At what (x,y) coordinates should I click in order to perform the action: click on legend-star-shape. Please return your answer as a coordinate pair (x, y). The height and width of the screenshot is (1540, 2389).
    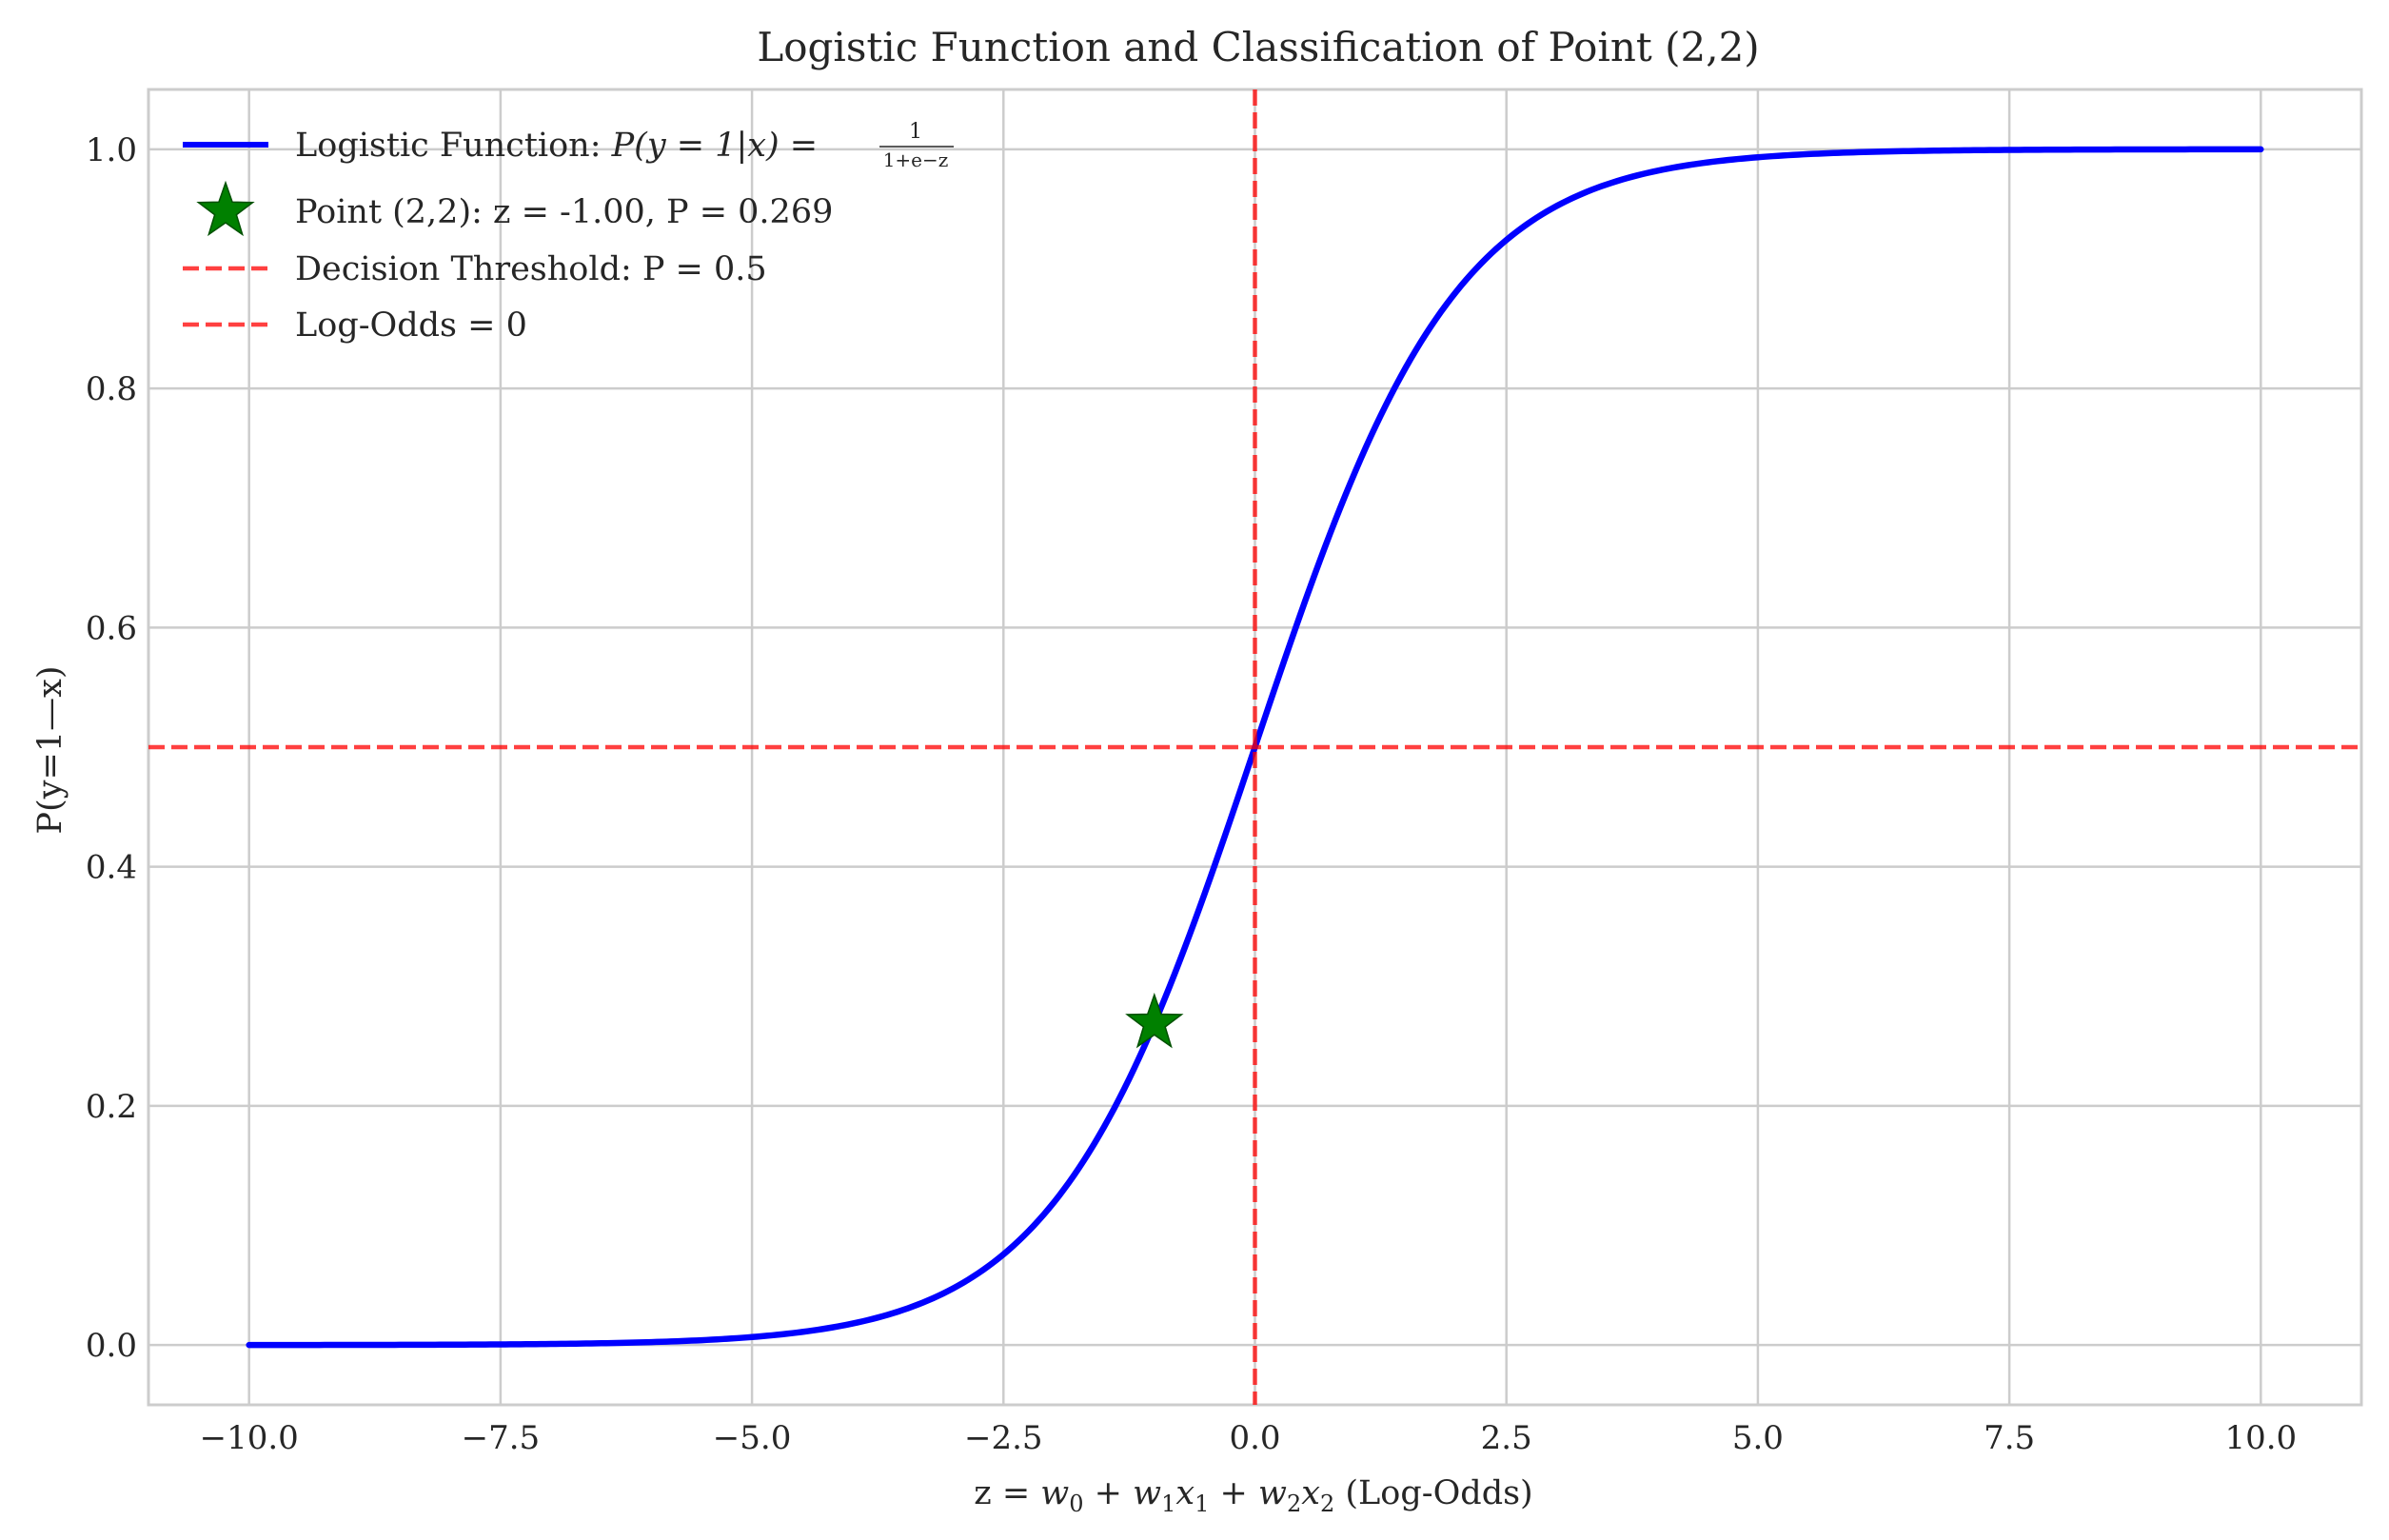
    Looking at the image, I should click on (225, 208).